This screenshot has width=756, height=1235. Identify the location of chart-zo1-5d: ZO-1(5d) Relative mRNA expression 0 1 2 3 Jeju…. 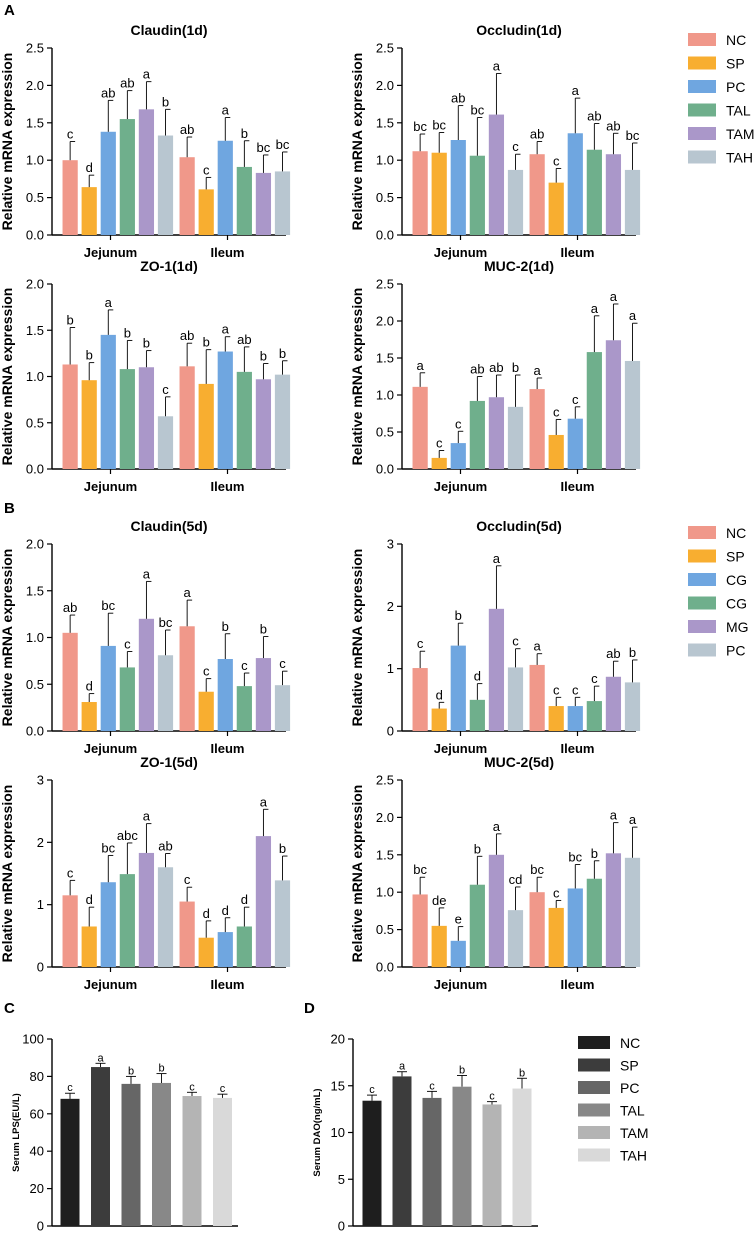
(145, 873).